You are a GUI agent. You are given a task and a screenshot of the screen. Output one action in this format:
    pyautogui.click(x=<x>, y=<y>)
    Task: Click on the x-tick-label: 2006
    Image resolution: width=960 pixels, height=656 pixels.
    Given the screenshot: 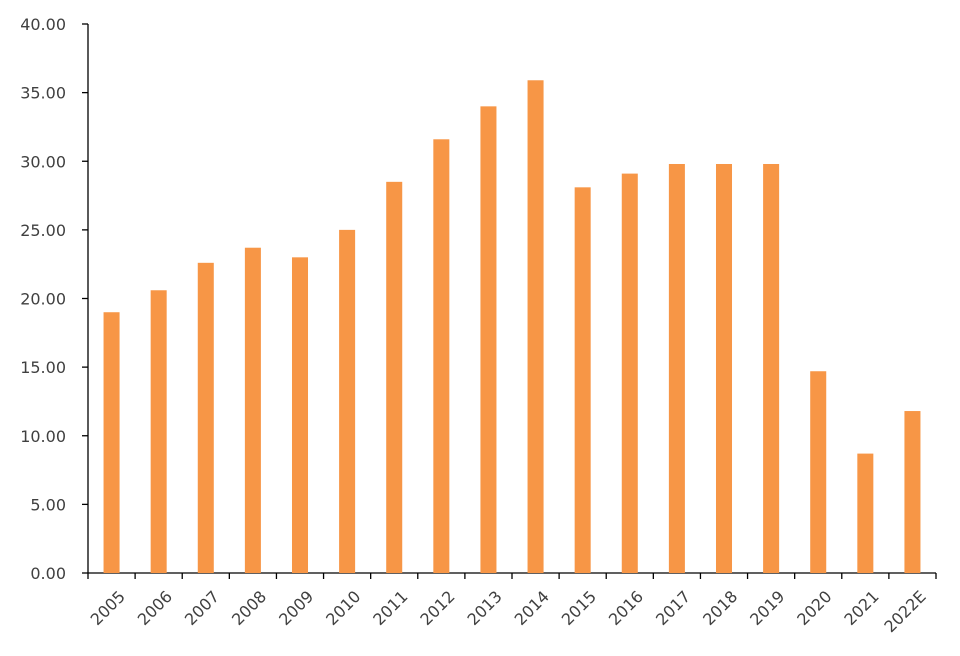 What is the action you would take?
    pyautogui.click(x=155, y=608)
    